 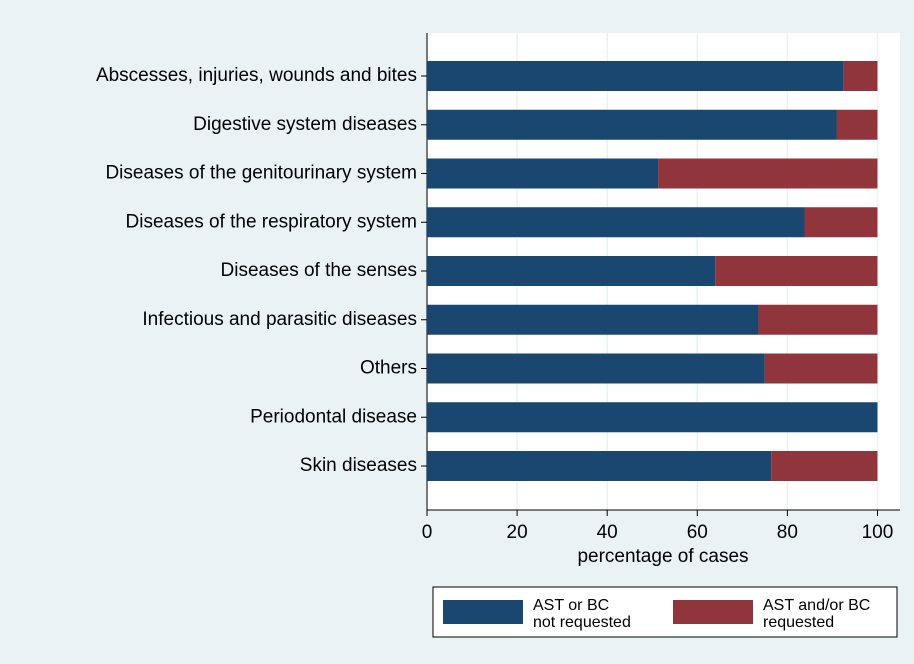 I want to click on y-tick-label: Skin diseases, so click(x=358, y=465).